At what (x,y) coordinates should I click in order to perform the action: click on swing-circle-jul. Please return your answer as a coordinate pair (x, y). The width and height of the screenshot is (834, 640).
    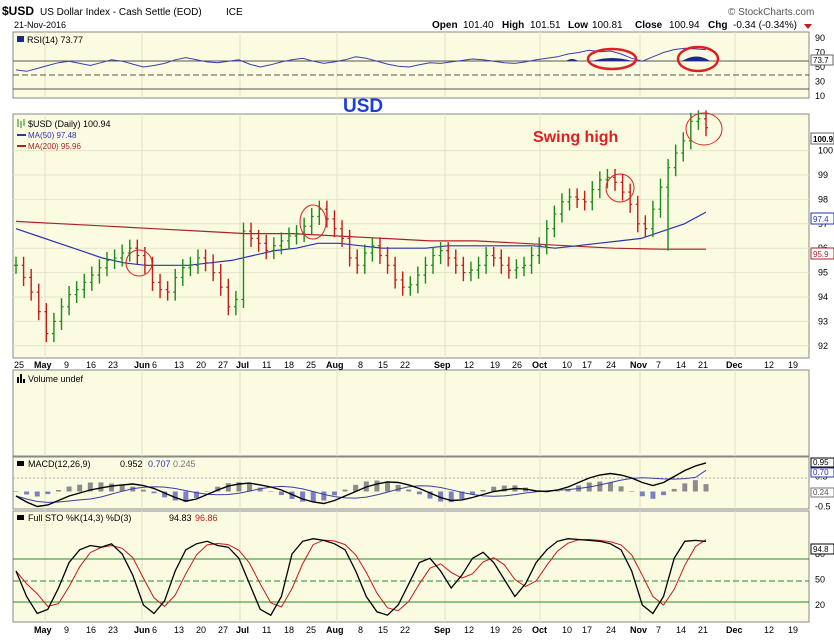
    Looking at the image, I should click on (313, 222).